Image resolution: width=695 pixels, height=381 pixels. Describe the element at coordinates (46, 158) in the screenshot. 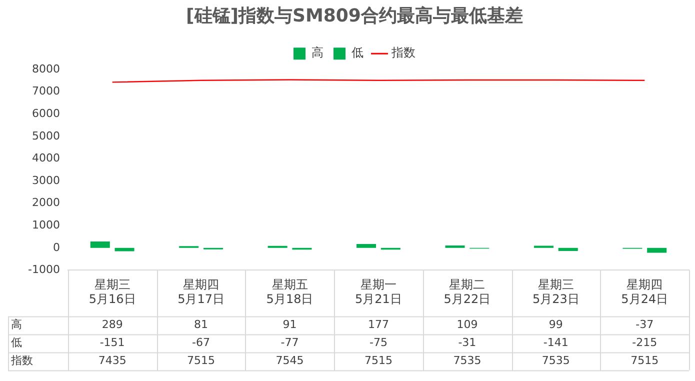

I see `y-tick-label: 4000` at that location.